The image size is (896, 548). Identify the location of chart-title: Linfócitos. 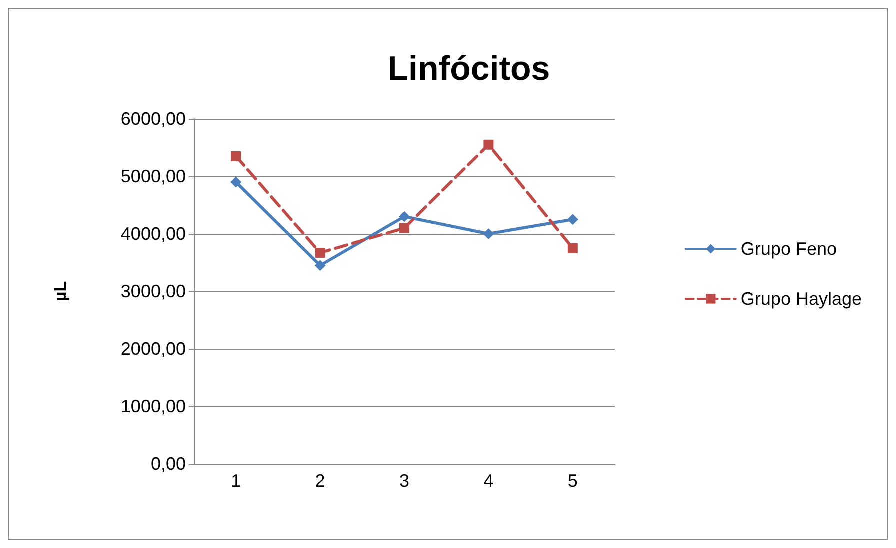
(469, 69).